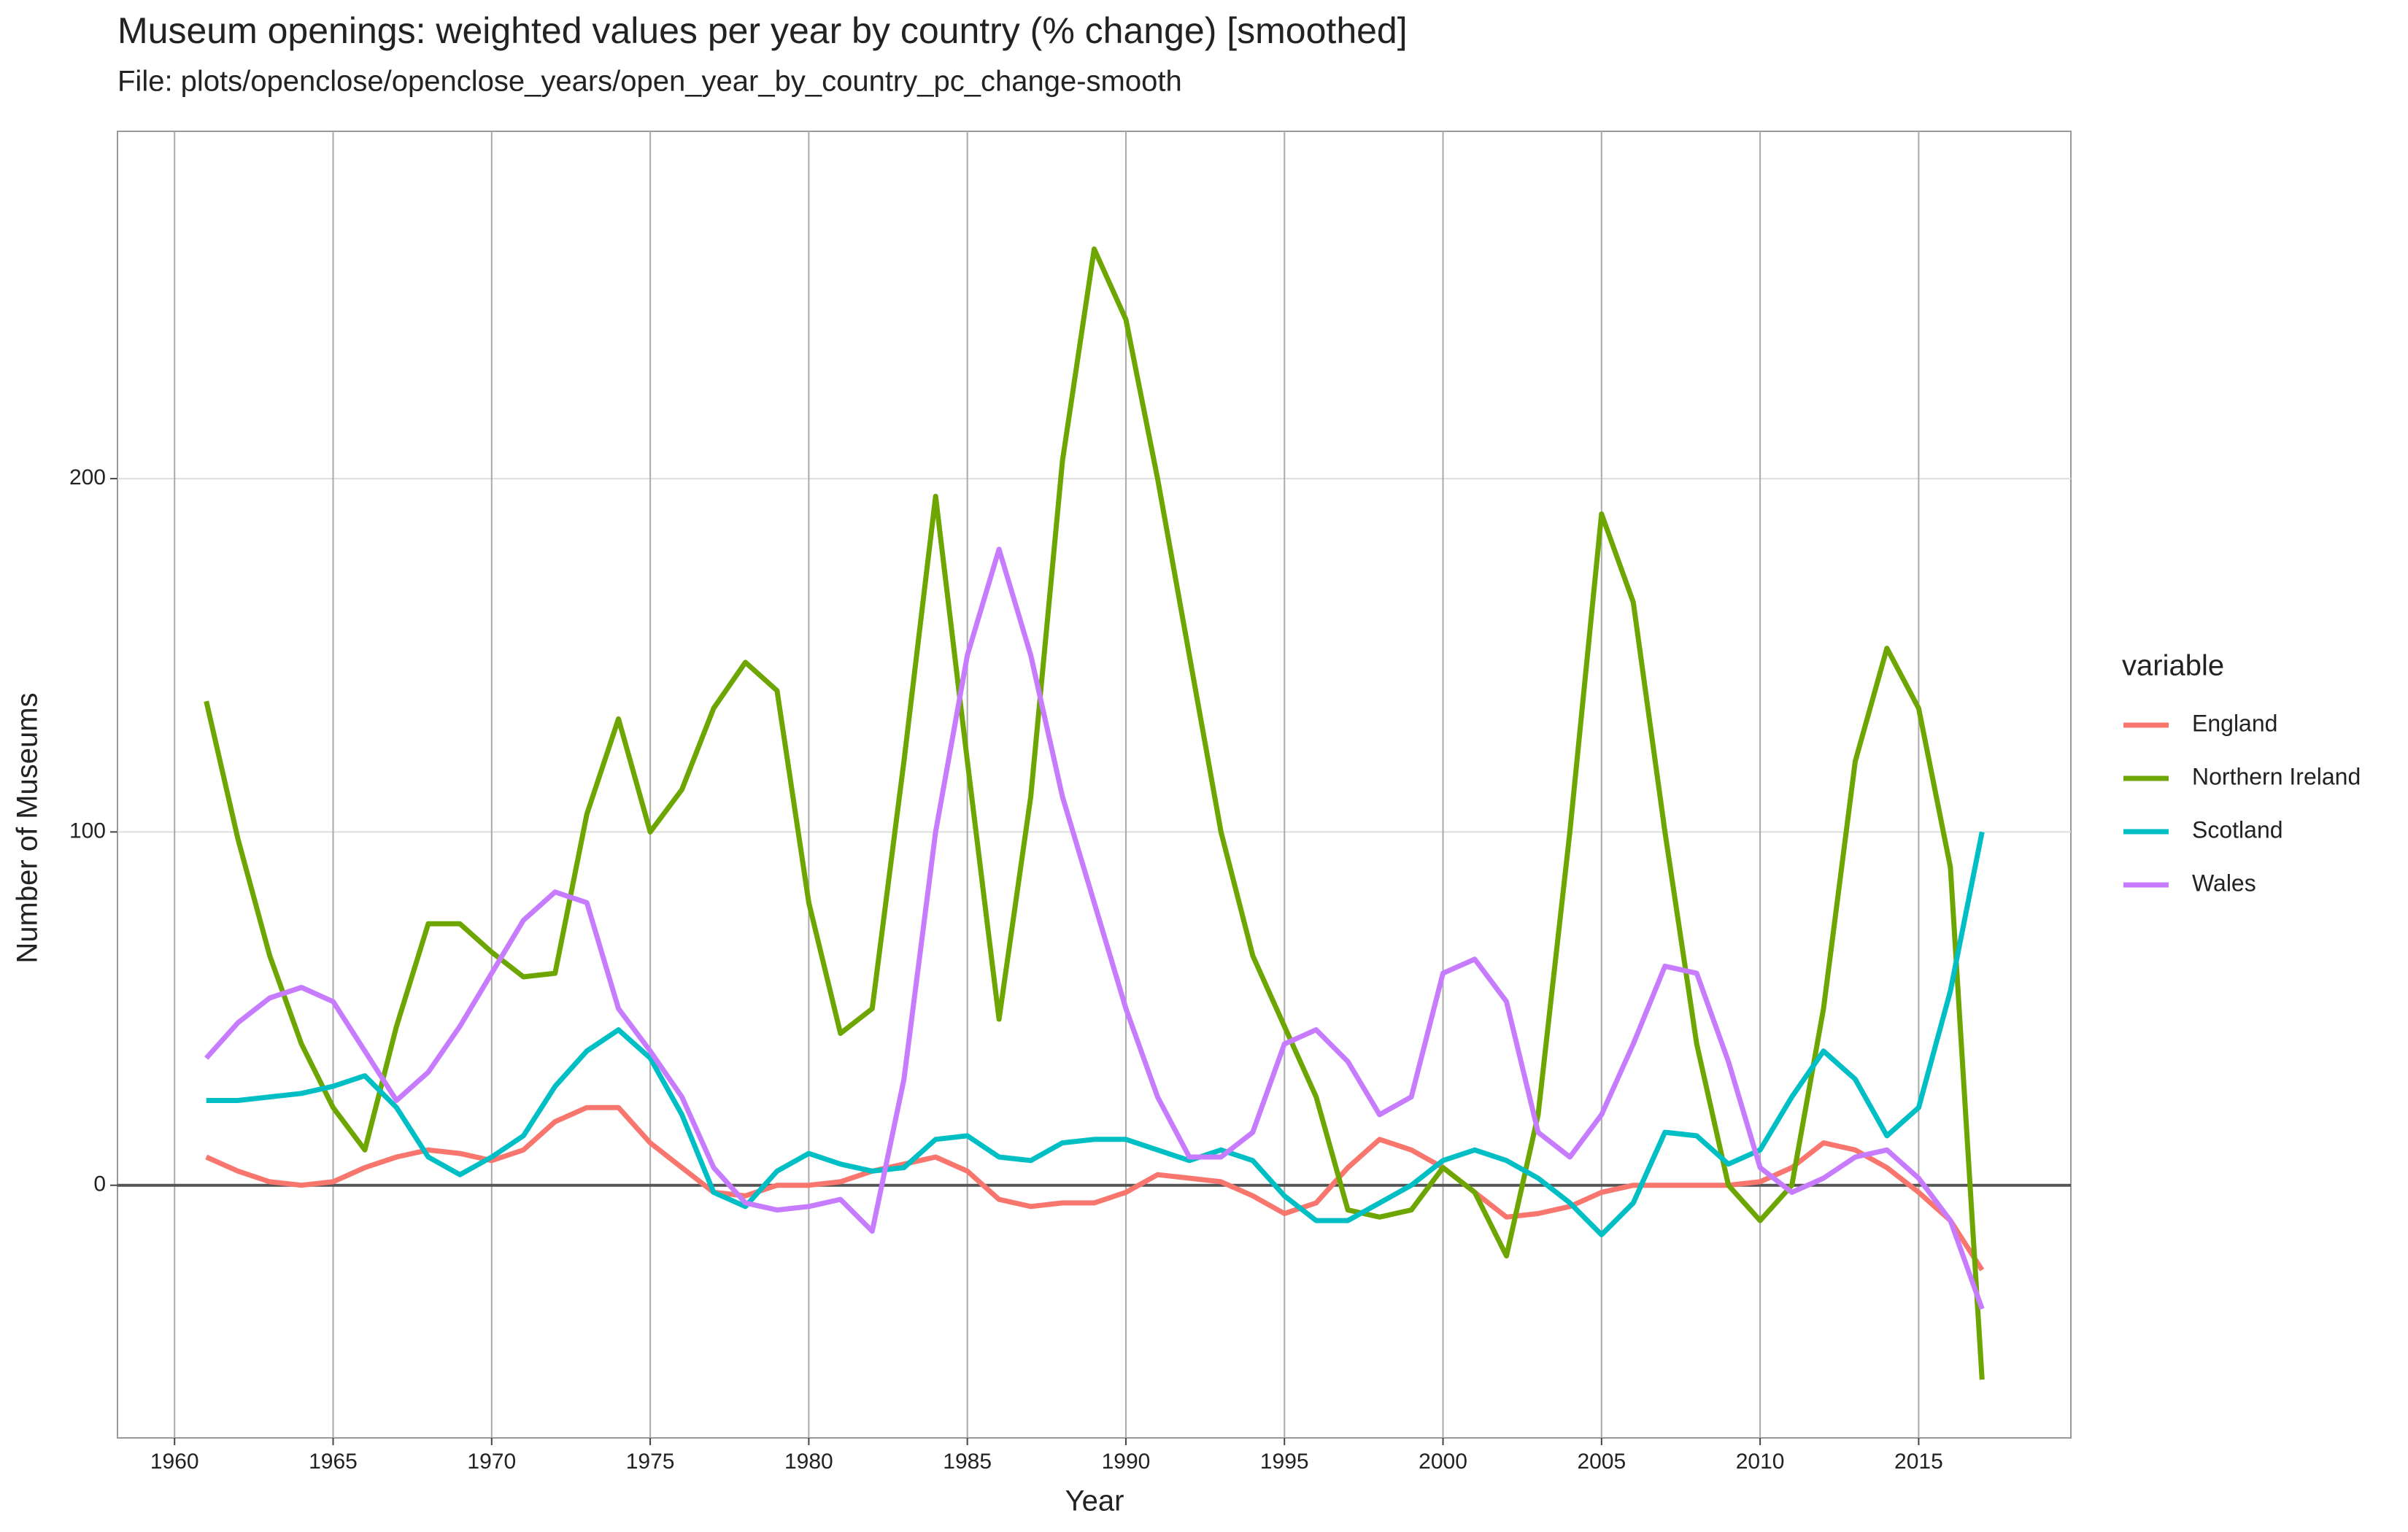 The width and height of the screenshot is (2408, 1532). Describe the element at coordinates (87, 831) in the screenshot. I see `y-tick-label: 100` at that location.